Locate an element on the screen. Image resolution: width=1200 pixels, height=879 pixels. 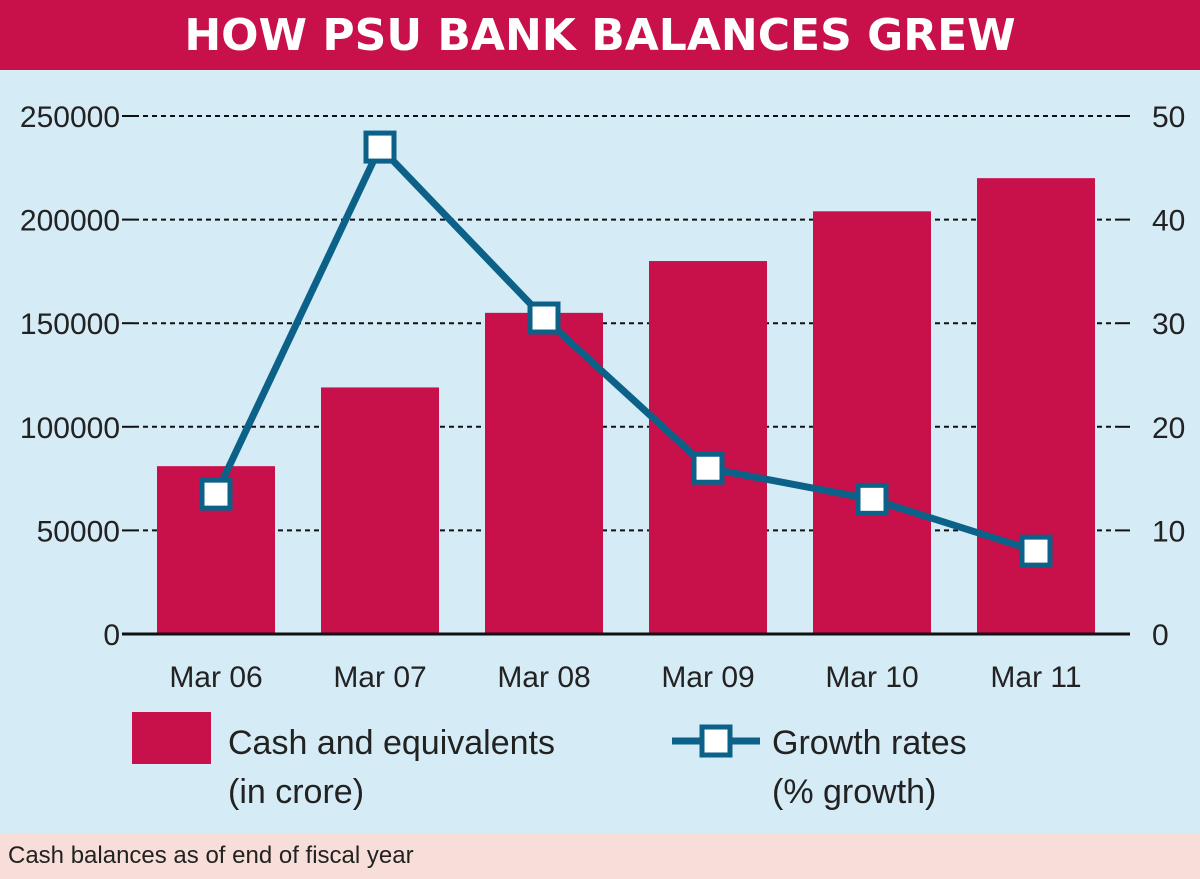
title-banner: HOW PSU BANK BALANCES GREW is located at coordinates (600, 35).